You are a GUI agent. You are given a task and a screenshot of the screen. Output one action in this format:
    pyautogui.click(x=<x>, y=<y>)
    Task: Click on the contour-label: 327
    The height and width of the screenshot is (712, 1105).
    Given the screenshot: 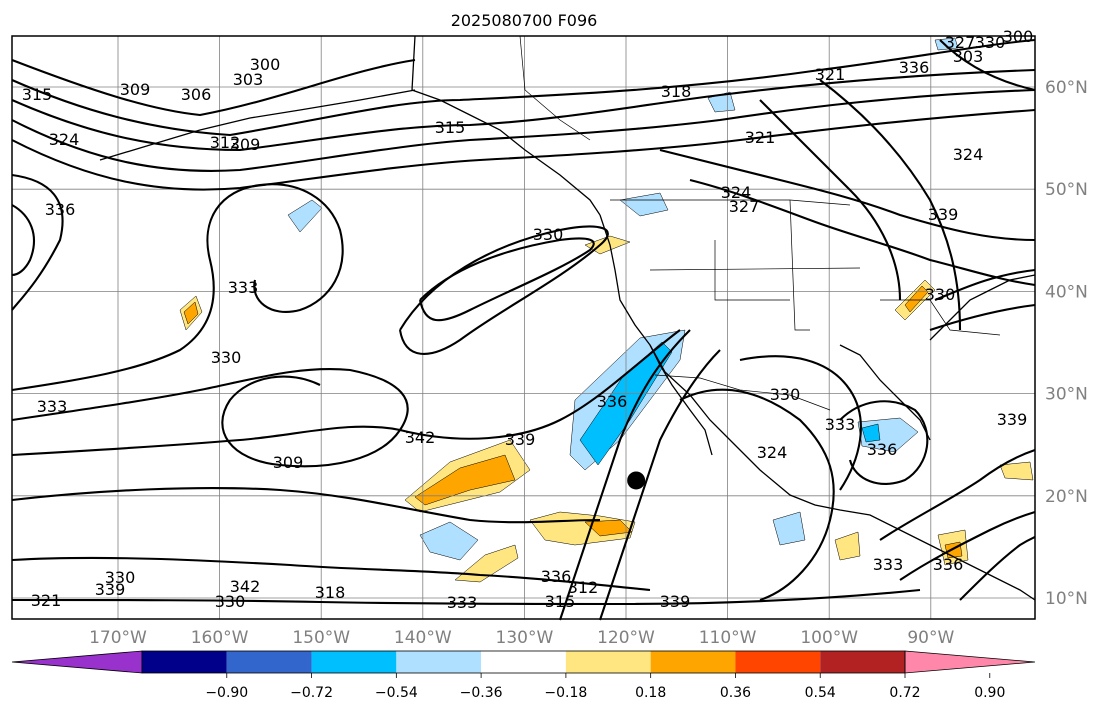 What is the action you would take?
    pyautogui.click(x=960, y=42)
    